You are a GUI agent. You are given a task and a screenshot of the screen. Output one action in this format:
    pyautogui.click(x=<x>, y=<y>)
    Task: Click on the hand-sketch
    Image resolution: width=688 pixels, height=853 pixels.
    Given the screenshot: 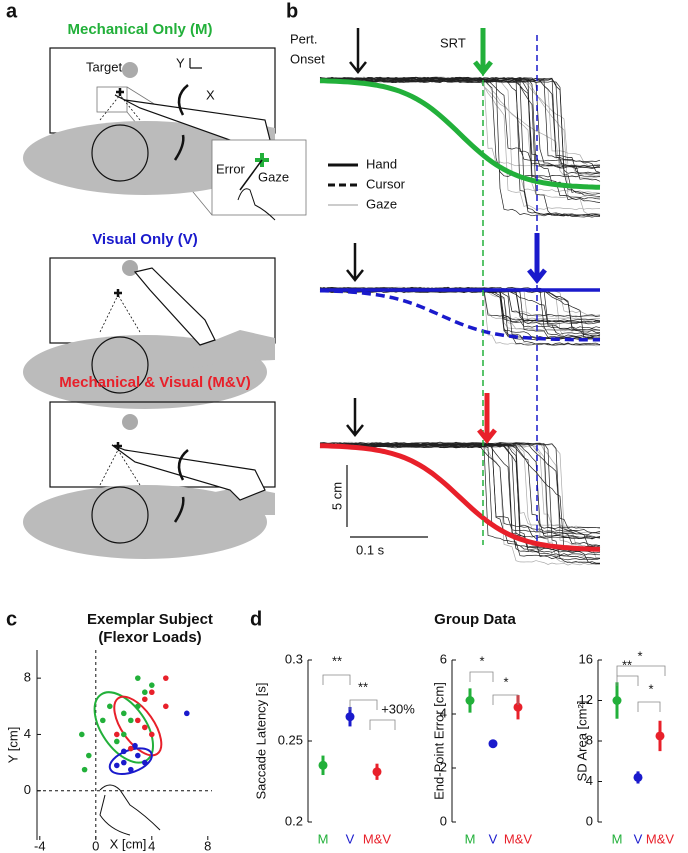 What is the action you would take?
    pyautogui.click(x=130, y=810)
    